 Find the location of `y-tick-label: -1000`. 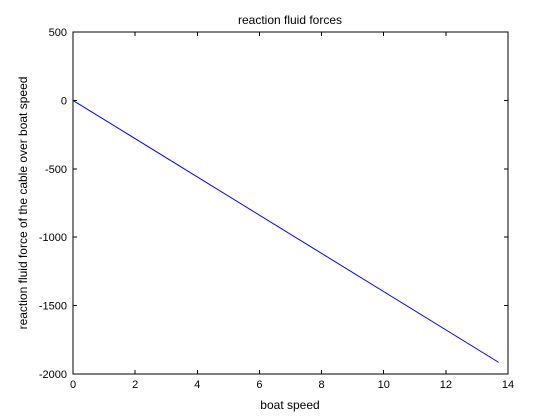

y-tick-label: -1000 is located at coordinates (53, 238).